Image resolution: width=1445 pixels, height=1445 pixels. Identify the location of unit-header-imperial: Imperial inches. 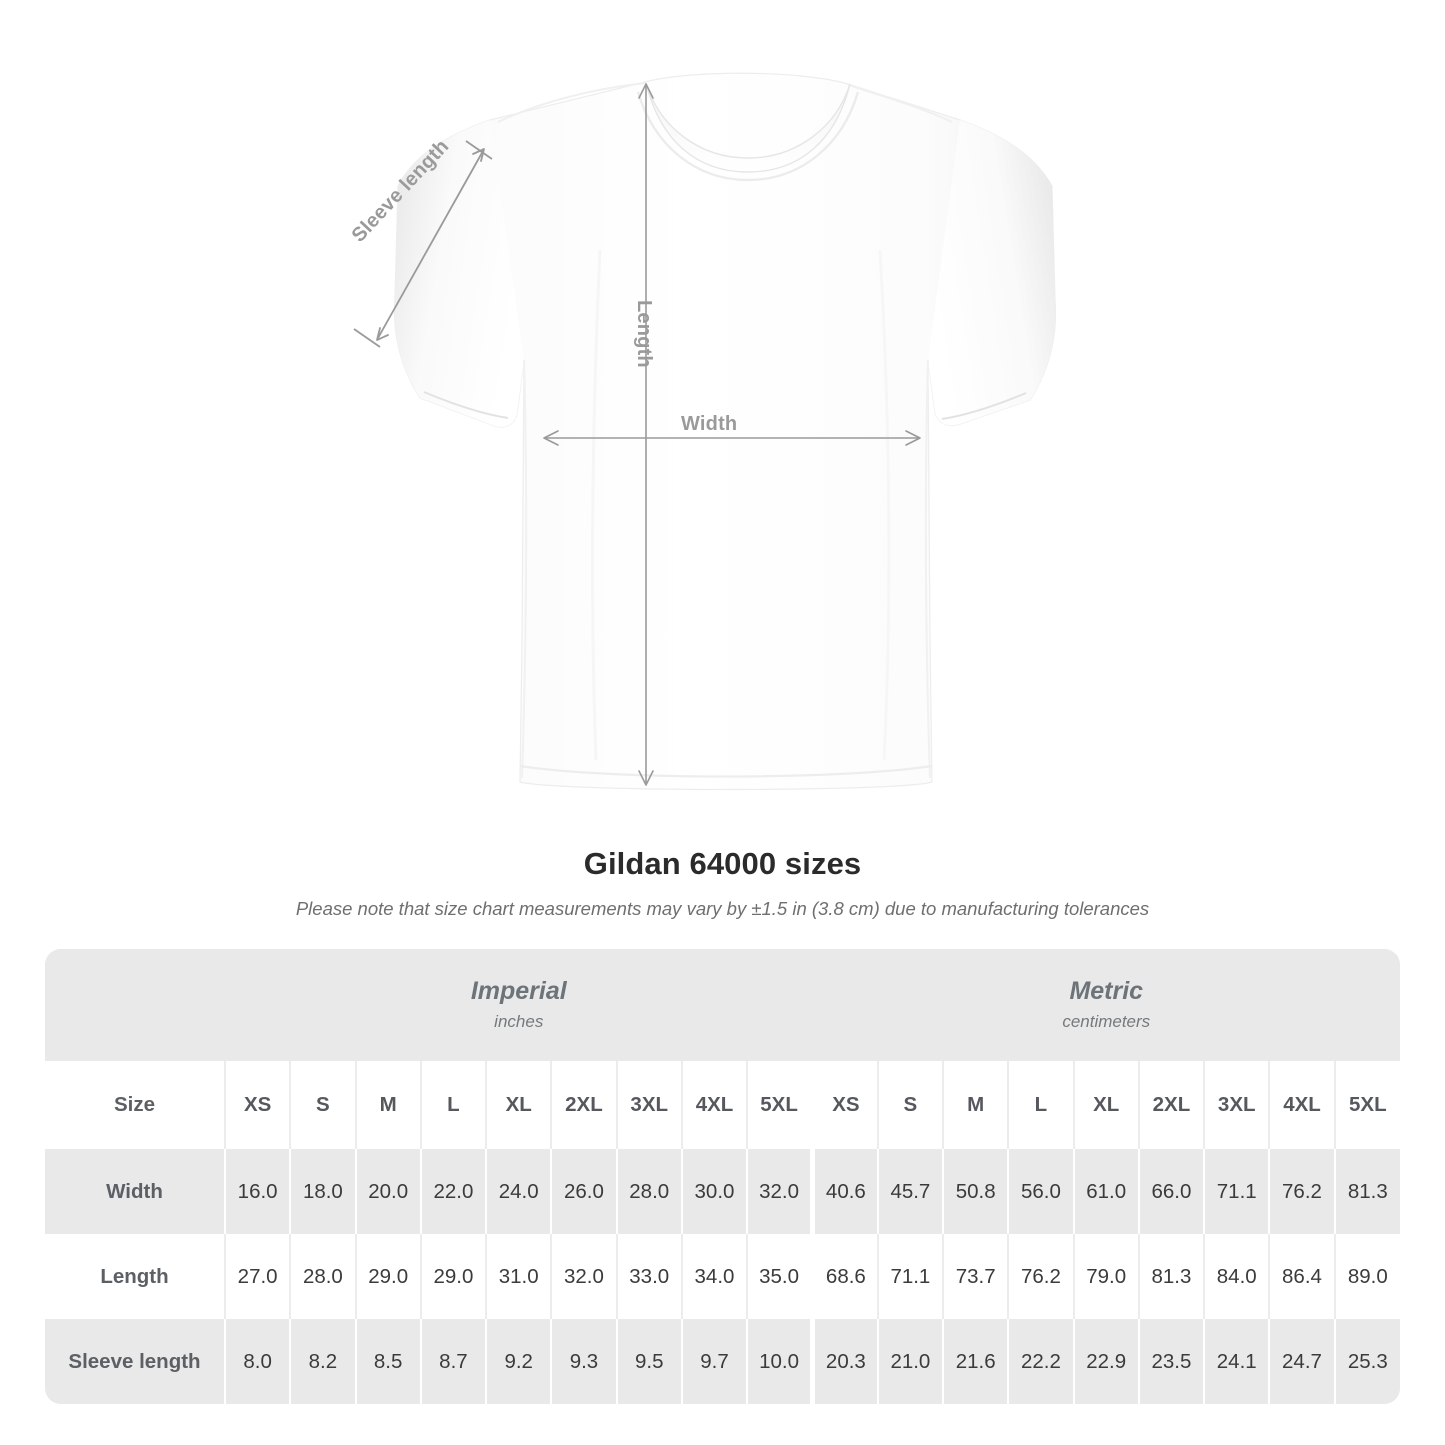
(519, 1005).